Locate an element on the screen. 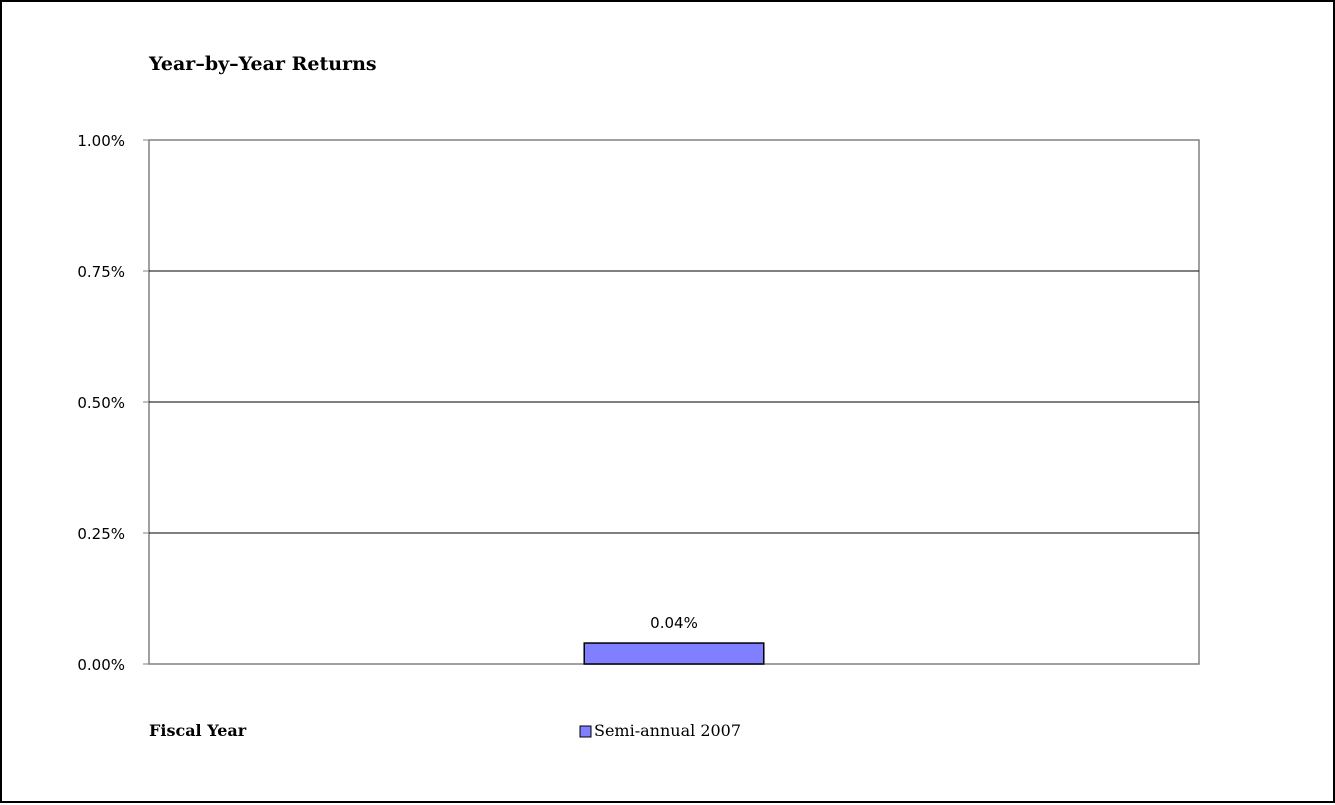  bar-data-label: 0.04% is located at coordinates (674, 623).